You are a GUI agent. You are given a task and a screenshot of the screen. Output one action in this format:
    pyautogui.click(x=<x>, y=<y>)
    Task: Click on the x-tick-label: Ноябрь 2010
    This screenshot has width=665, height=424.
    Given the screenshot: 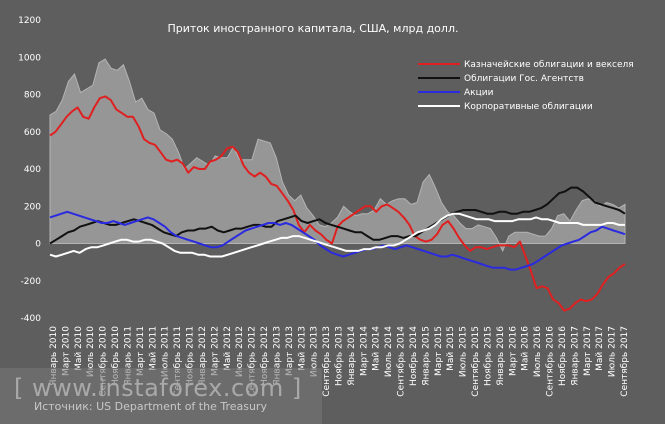 What is the action you would take?
    pyautogui.click(x=116, y=356)
    